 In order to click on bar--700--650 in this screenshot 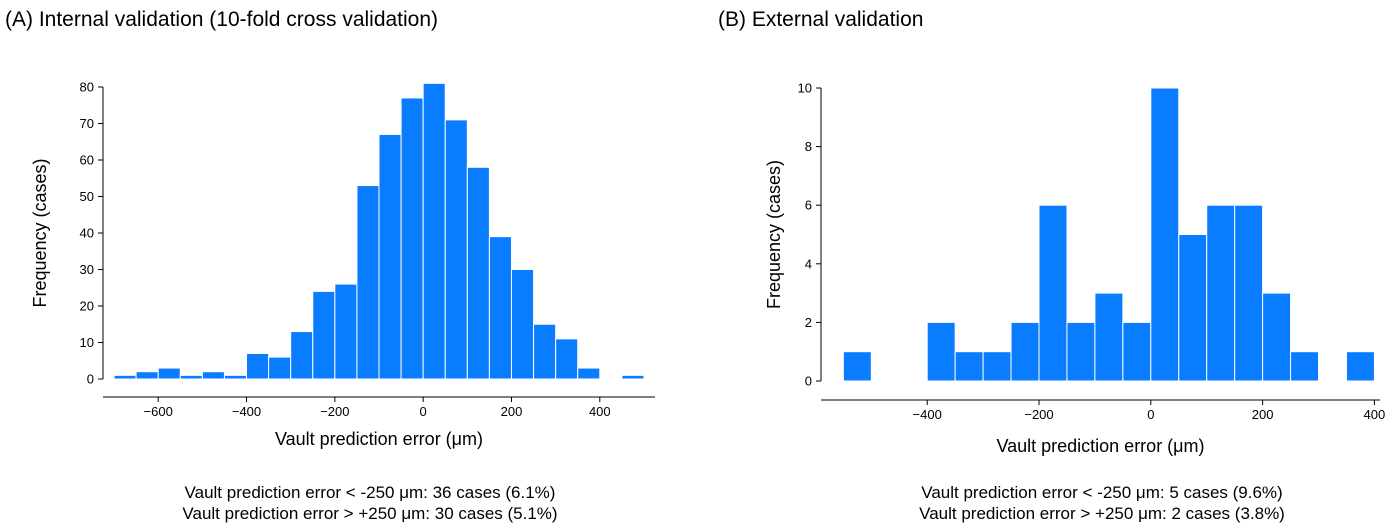, I will do `click(125, 377)`.